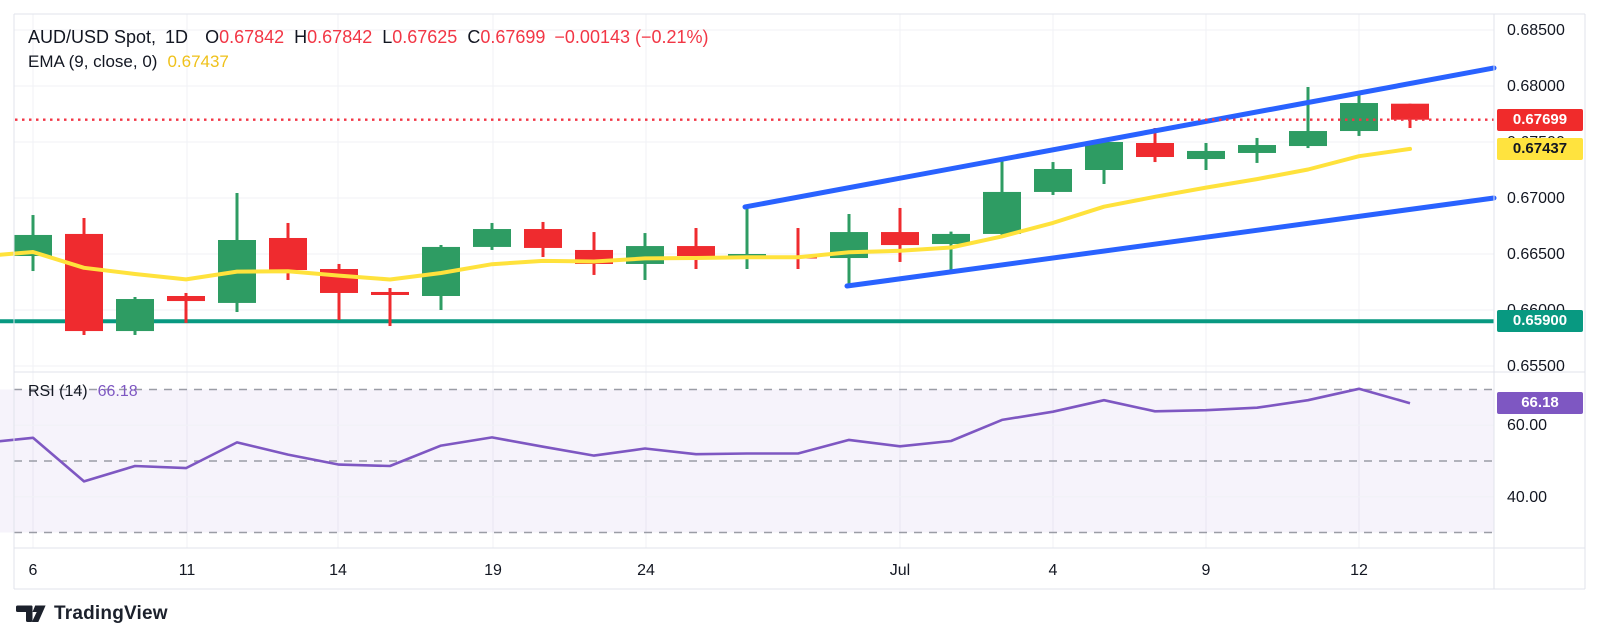 The height and width of the screenshot is (644, 1601). Describe the element at coordinates (1540, 321) in the screenshot. I see `support-level-badge: 0.65900` at that location.